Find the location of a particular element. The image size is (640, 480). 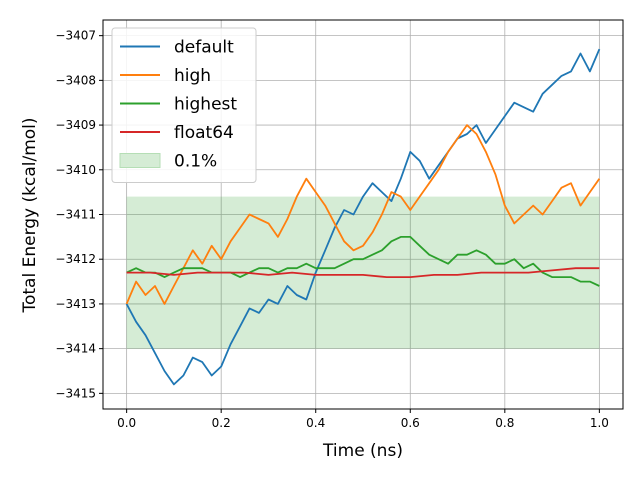

legend-label: float64 is located at coordinates (204, 133).